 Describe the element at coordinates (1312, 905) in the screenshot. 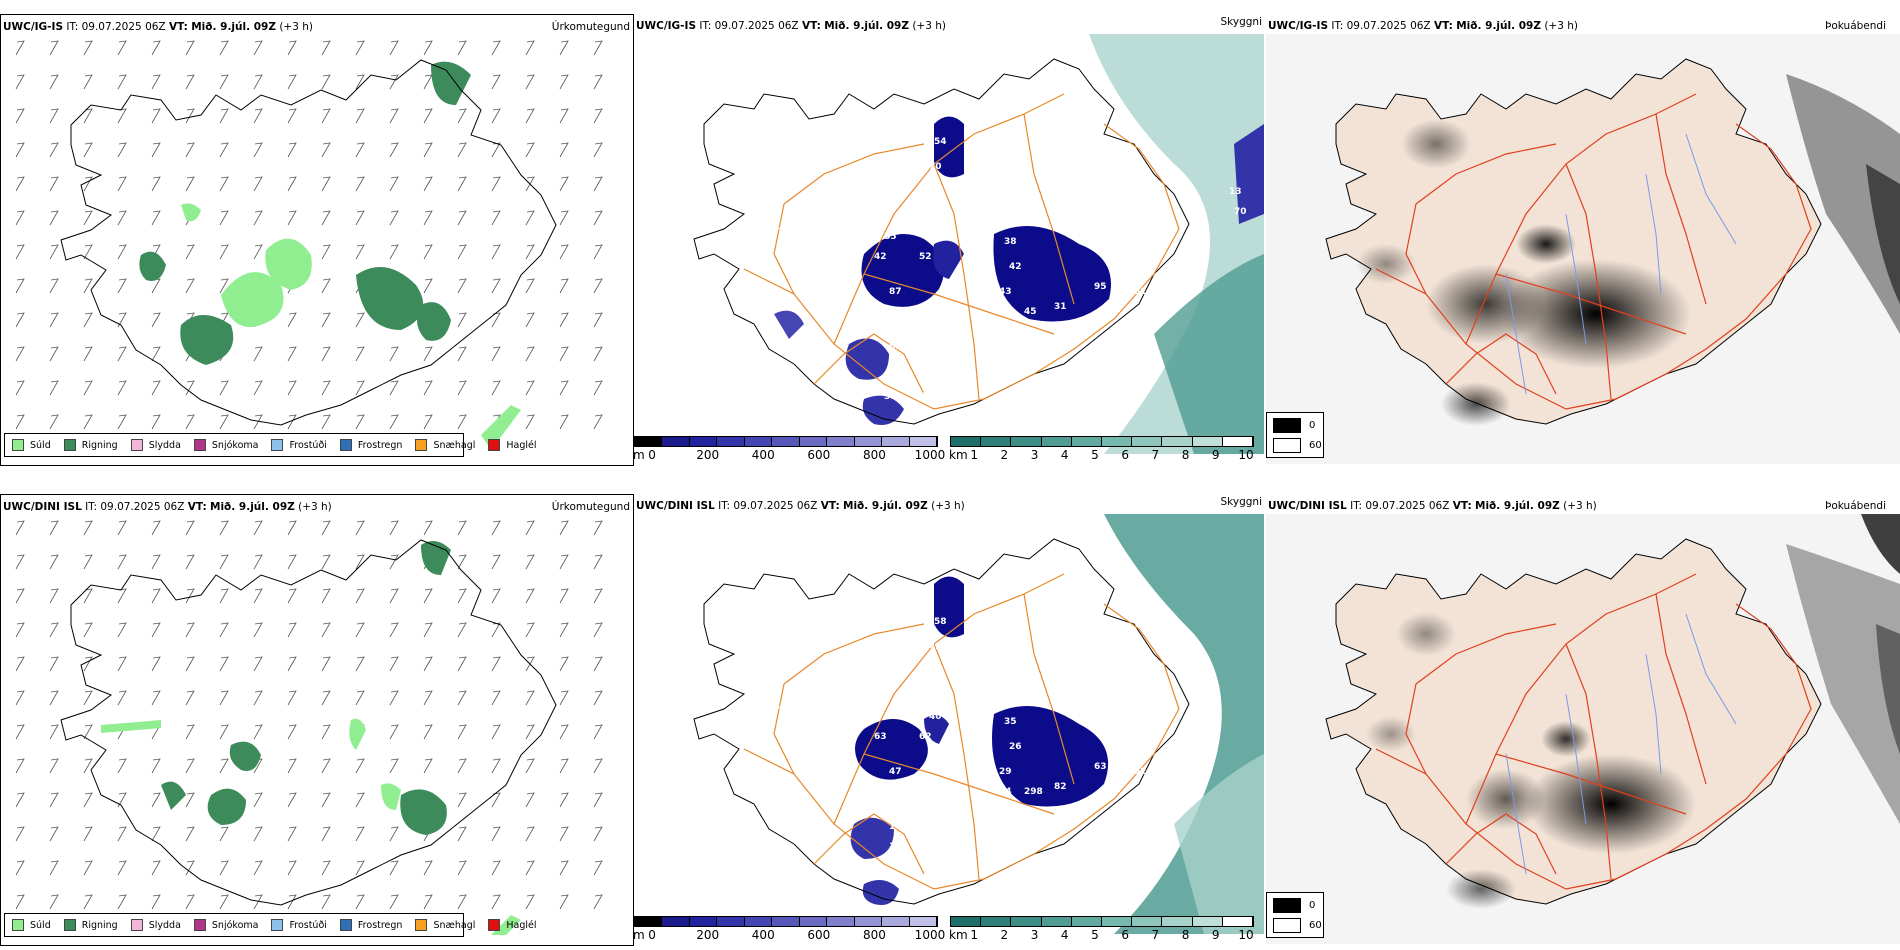

I see `fog-legend-label: 0` at that location.